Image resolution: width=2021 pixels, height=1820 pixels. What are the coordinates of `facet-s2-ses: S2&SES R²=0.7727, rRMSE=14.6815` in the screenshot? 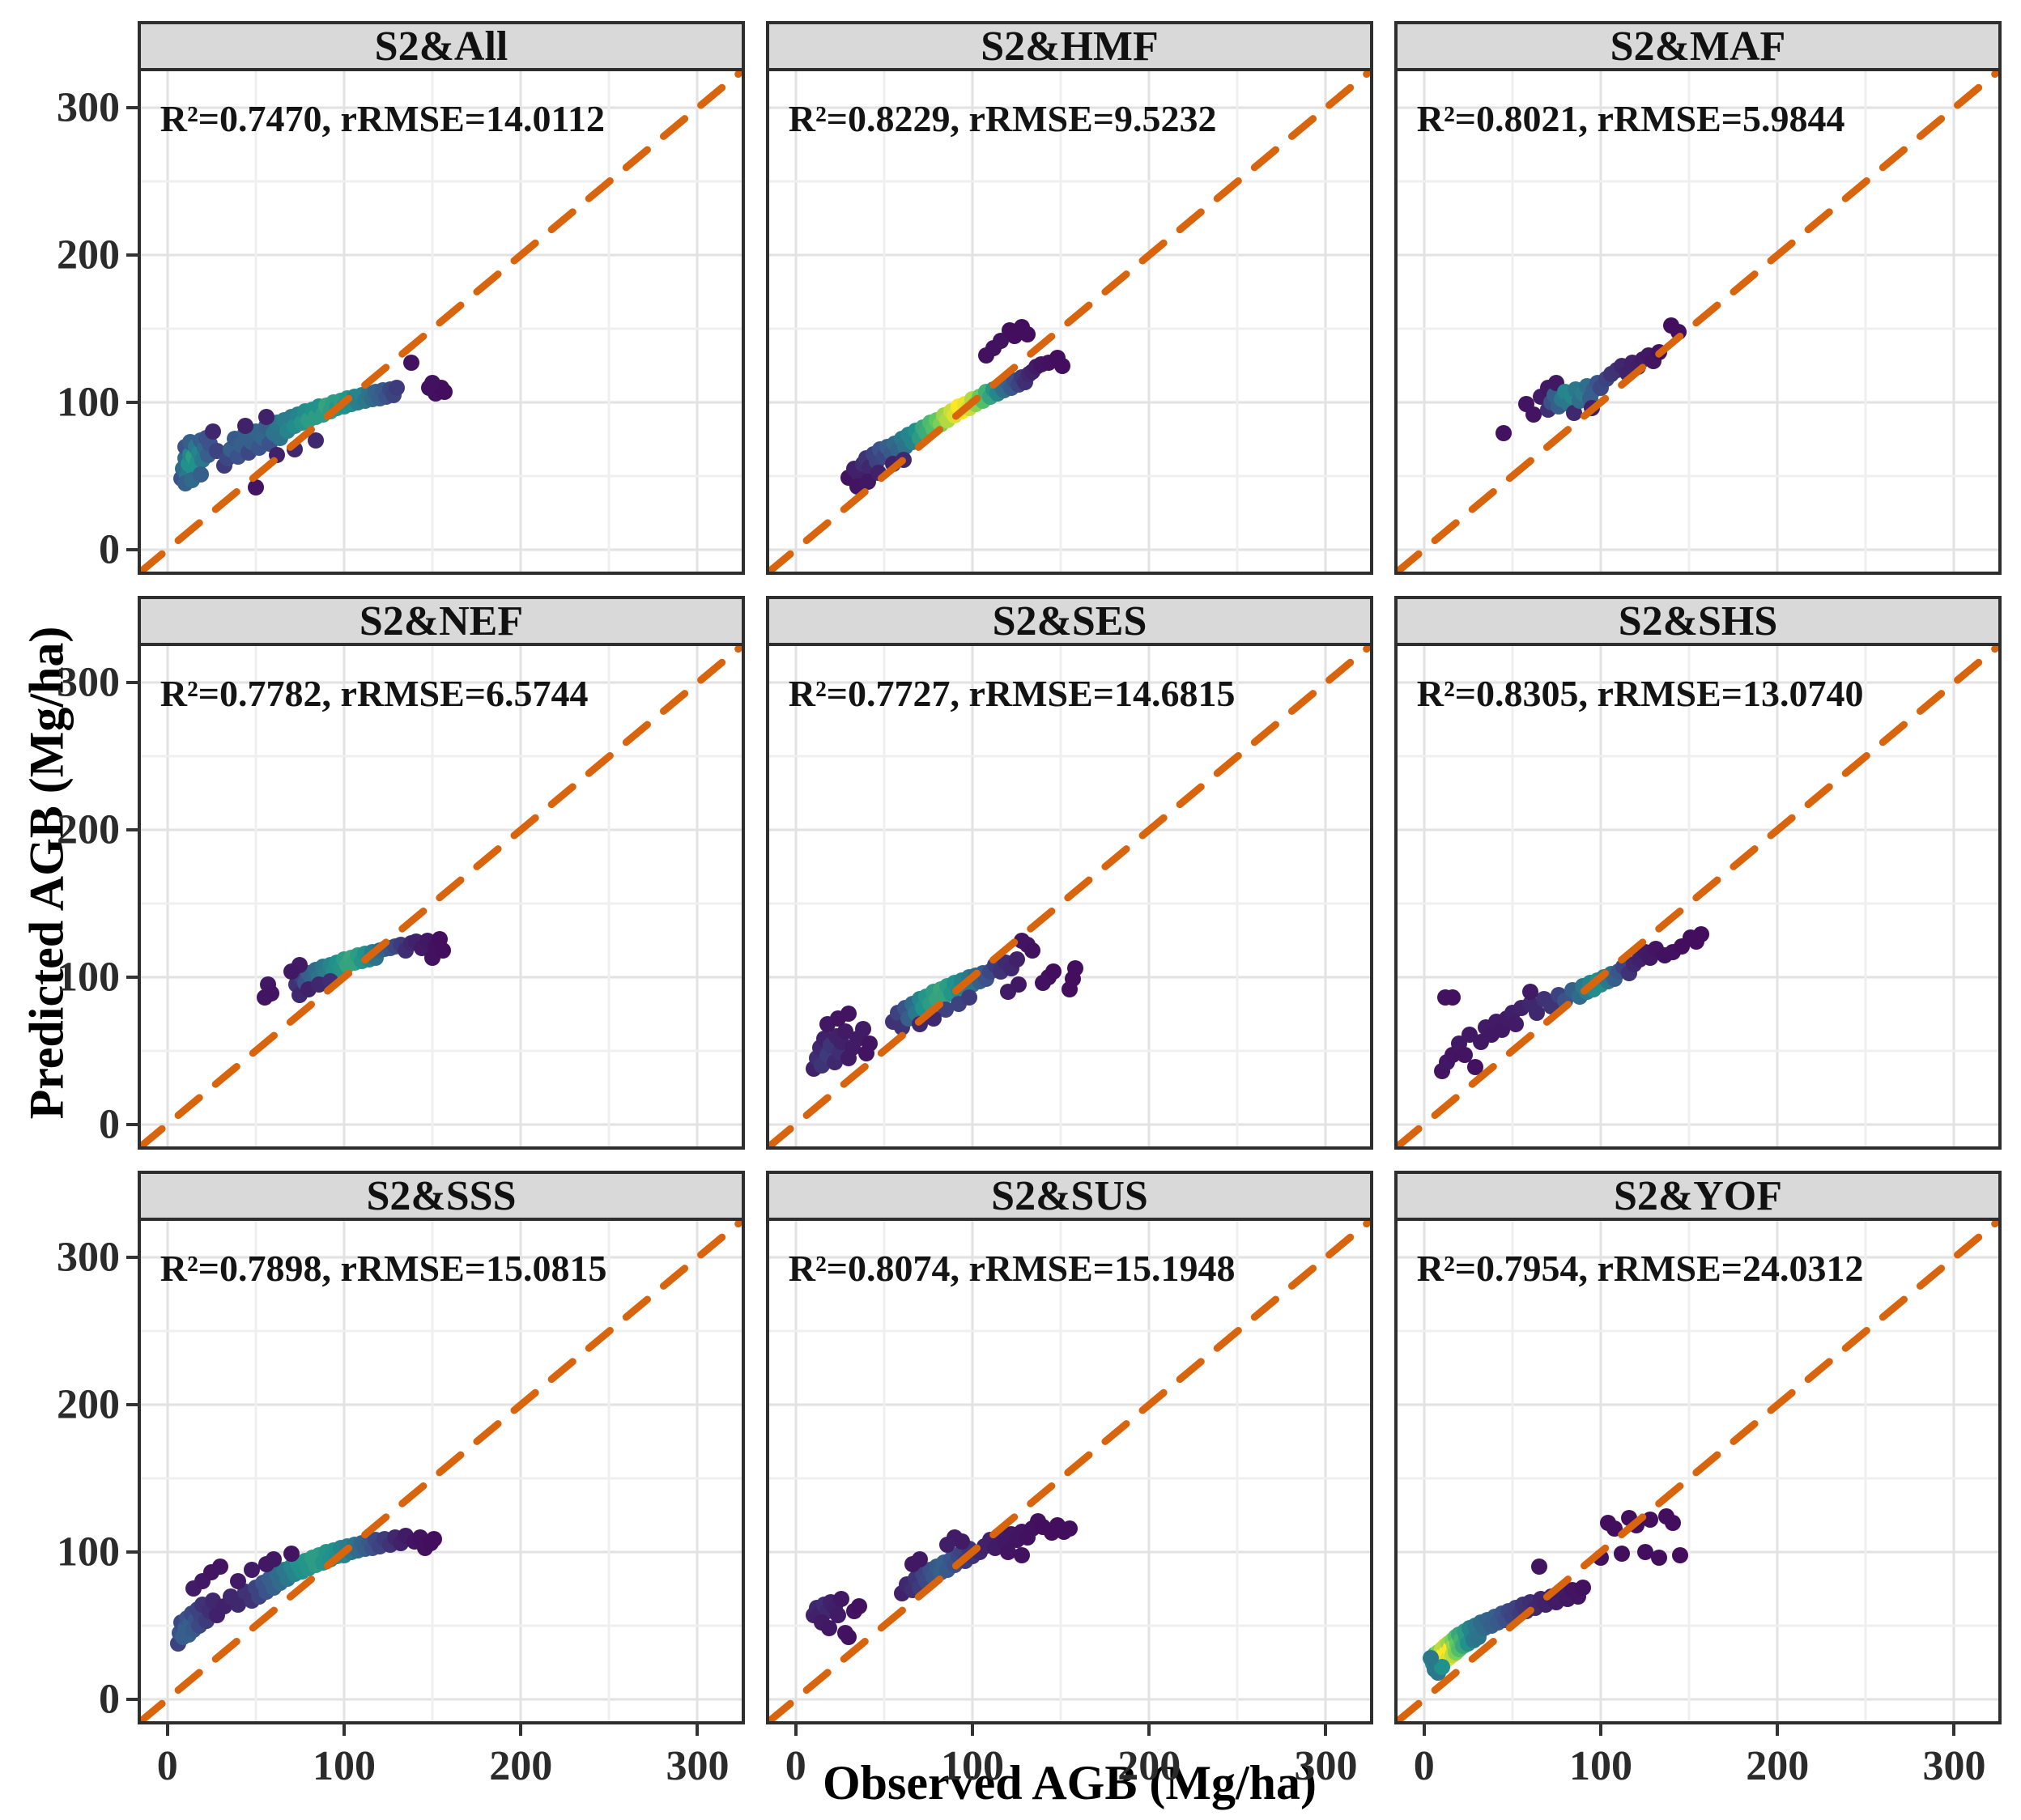 It's located at (1069, 873).